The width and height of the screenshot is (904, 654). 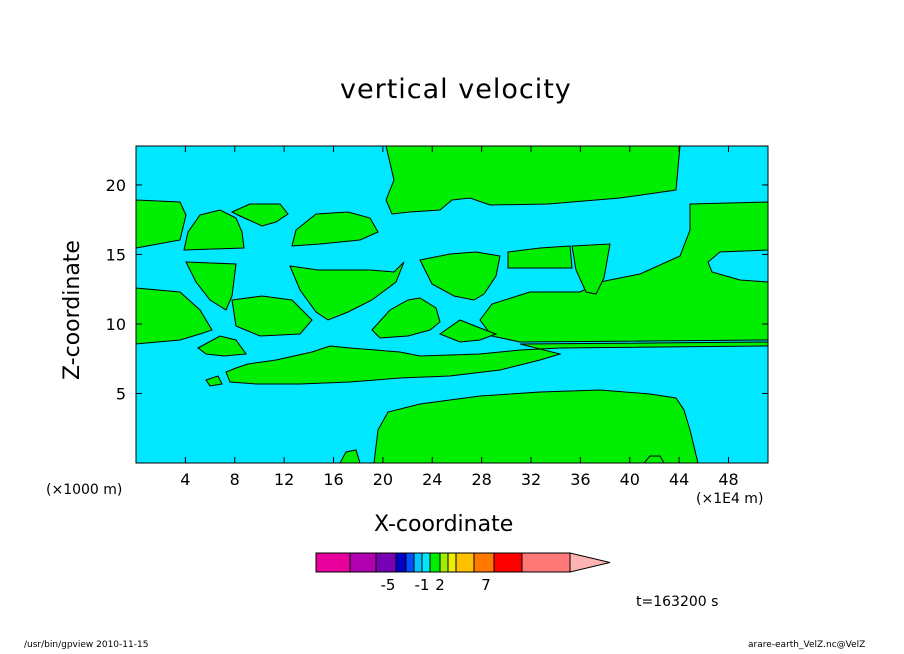 What do you see at coordinates (730, 499) in the screenshot?
I see `x-factor-label: (×1E4 m)` at bounding box center [730, 499].